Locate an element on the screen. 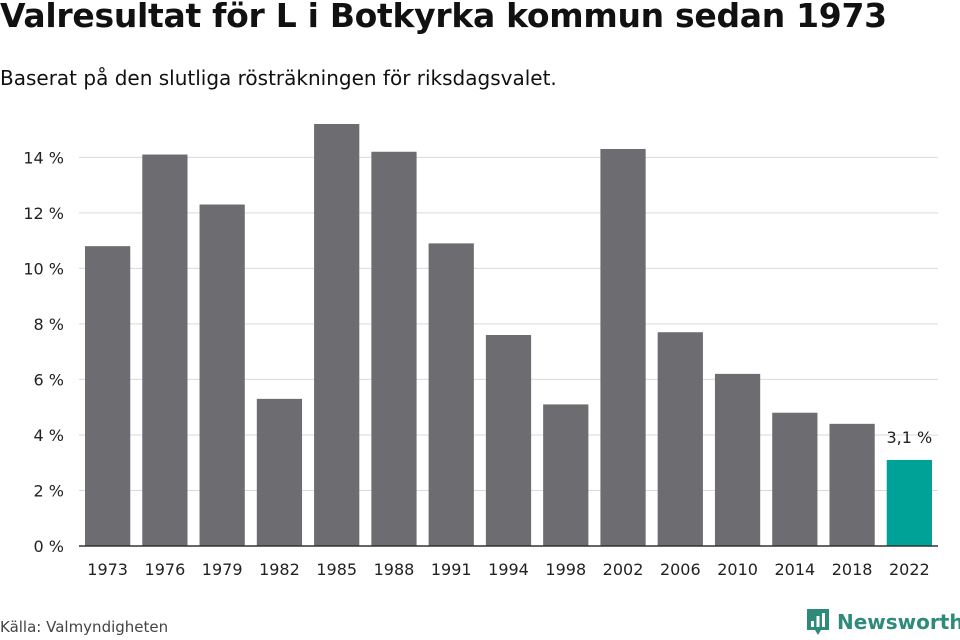 Image resolution: width=960 pixels, height=640 pixels. bar-2002 is located at coordinates (623, 347).